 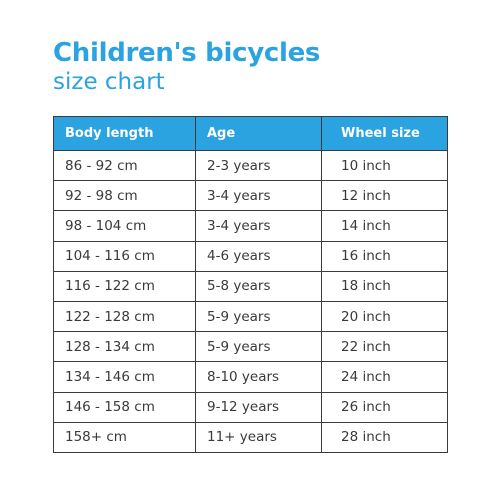 I want to click on table-row: 128 - 134 cm 5-9 years 22 inch, so click(x=250, y=347).